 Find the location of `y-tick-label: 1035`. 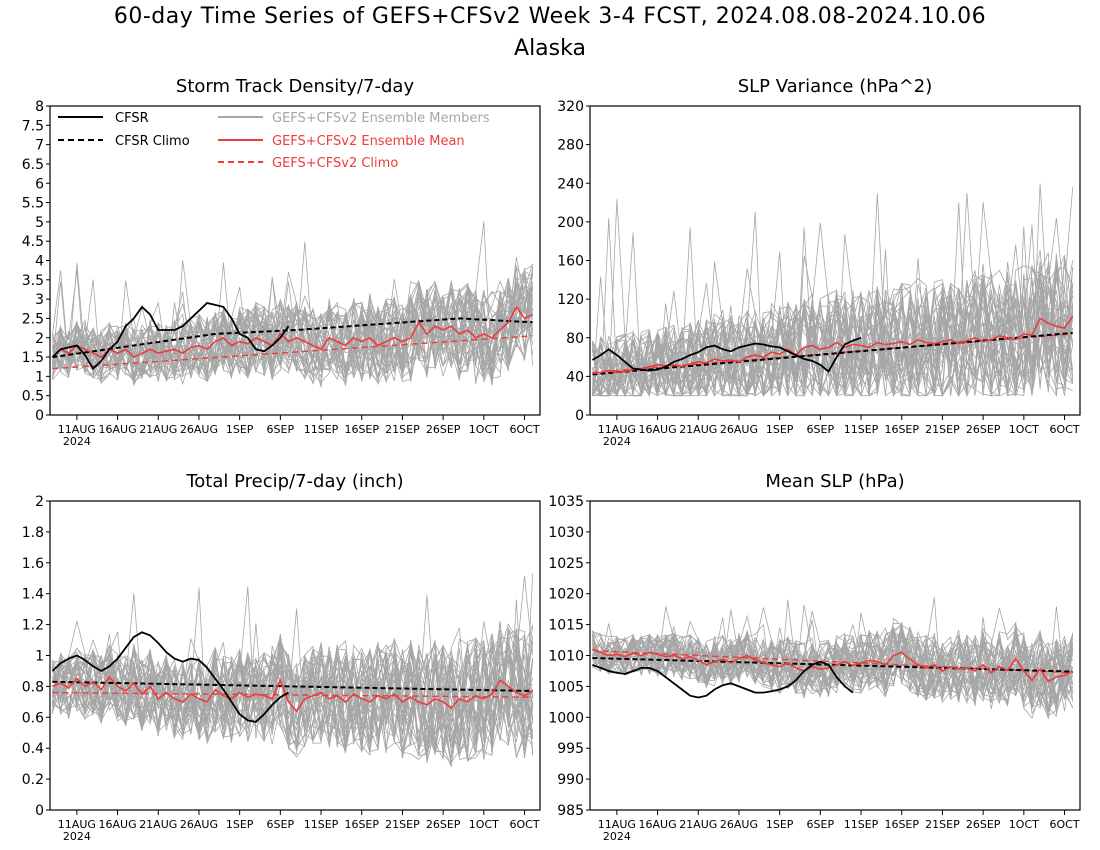

y-tick-label: 1035 is located at coordinates (566, 502).